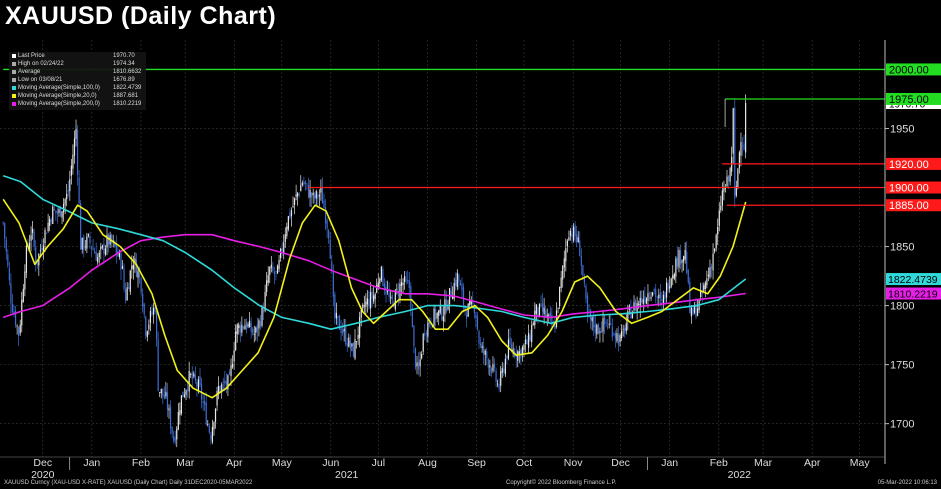 This screenshot has height=489, width=941. What do you see at coordinates (127, 104) in the screenshot?
I see `legend-value: 1810.2219` at bounding box center [127, 104].